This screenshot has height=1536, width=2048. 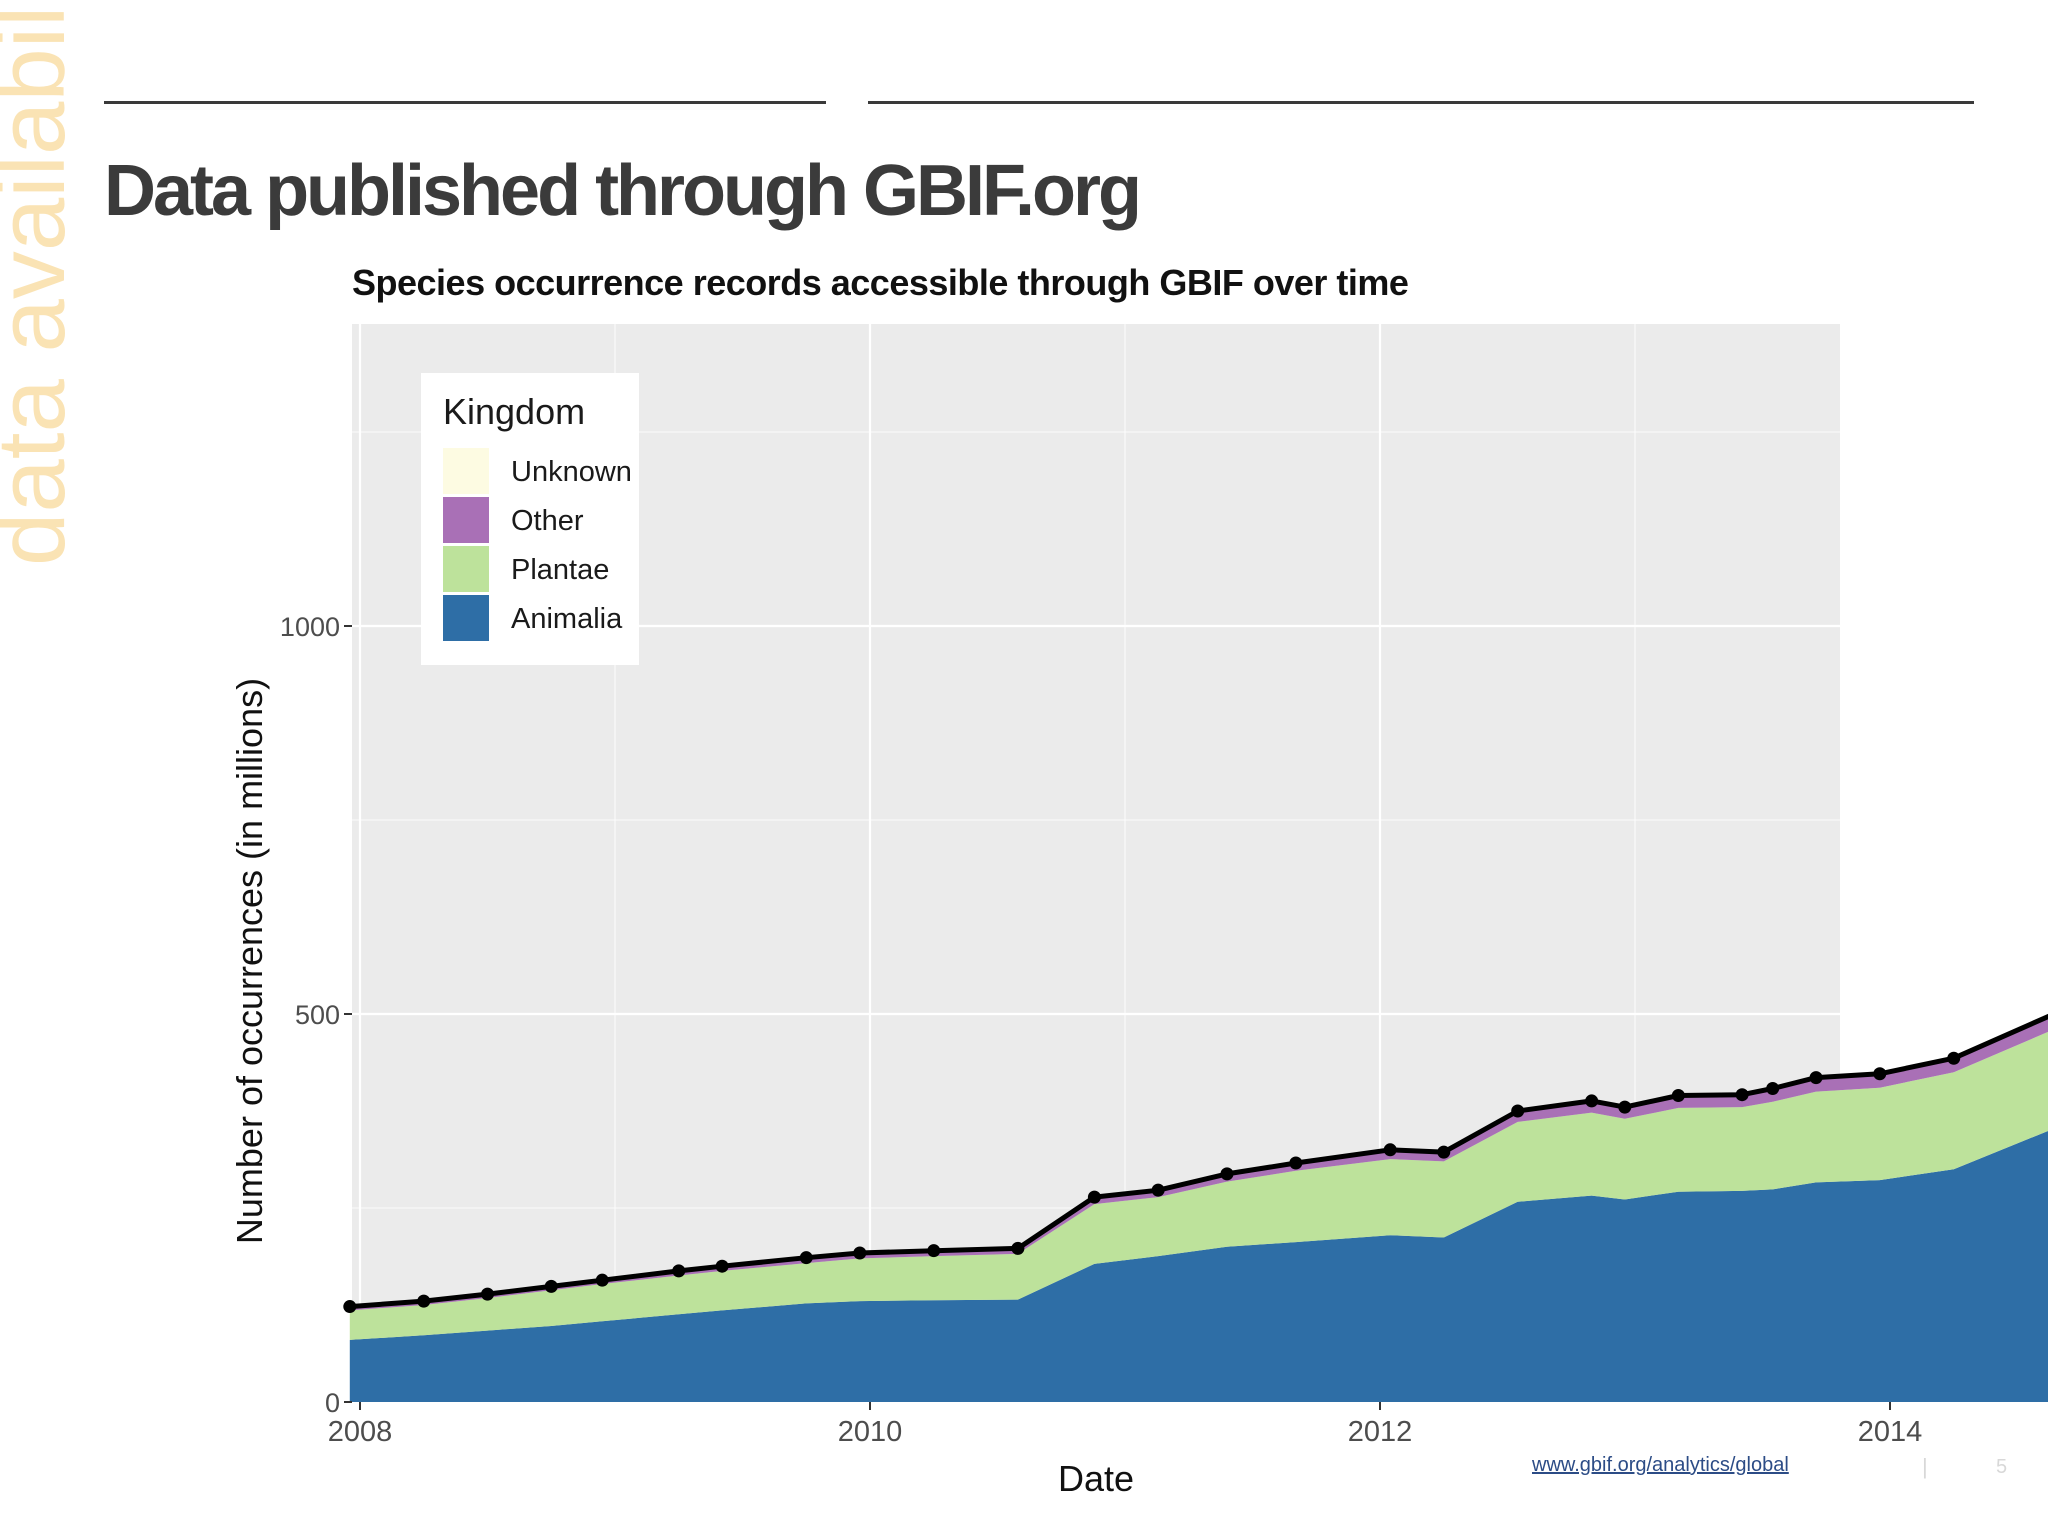 What do you see at coordinates (249, 961) in the screenshot?
I see `y-axis-label: Number of occurrences (in millions)` at bounding box center [249, 961].